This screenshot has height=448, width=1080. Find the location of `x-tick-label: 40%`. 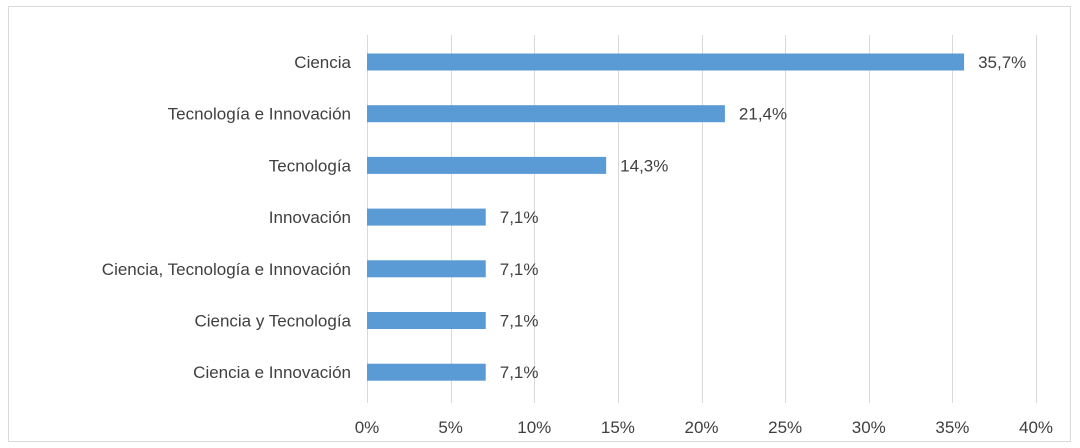

x-tick-label: 40% is located at coordinates (1036, 427).